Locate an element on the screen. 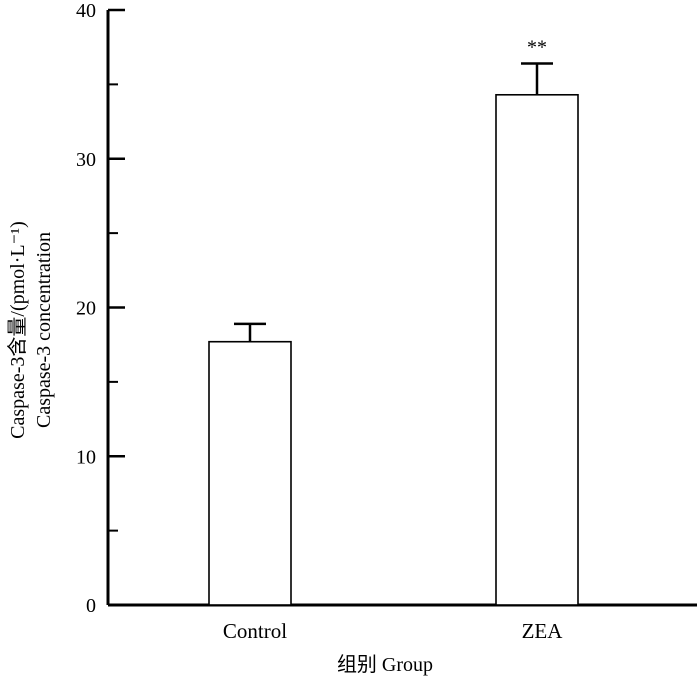  y-axis-label-line2: Caspase-3 concentration is located at coordinates (44, 330).